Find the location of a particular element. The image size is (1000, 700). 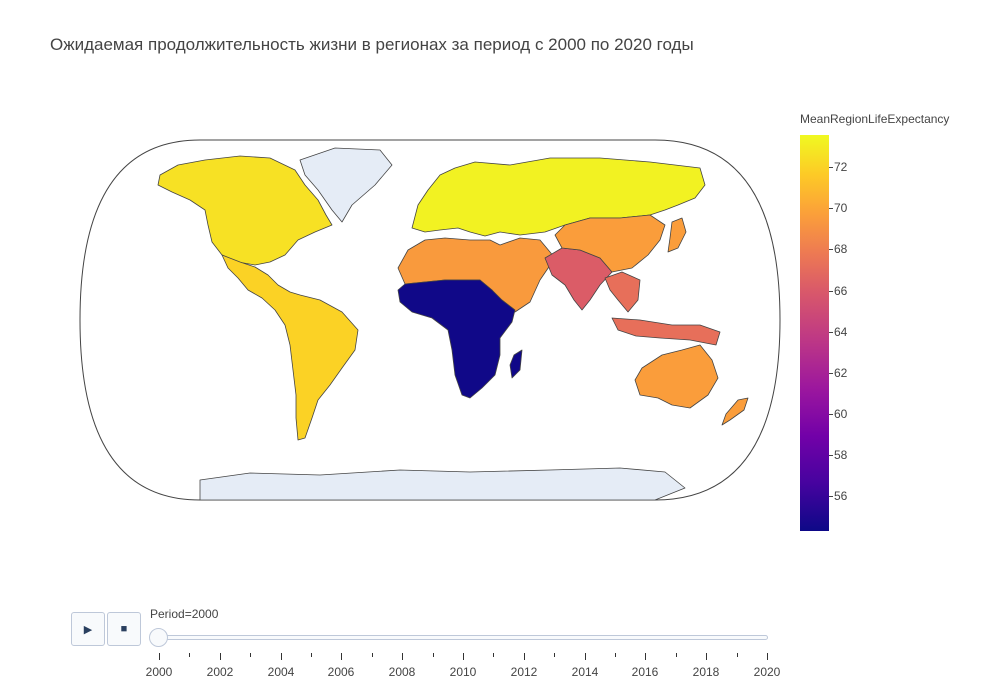

region-north-america is located at coordinates (245, 210).